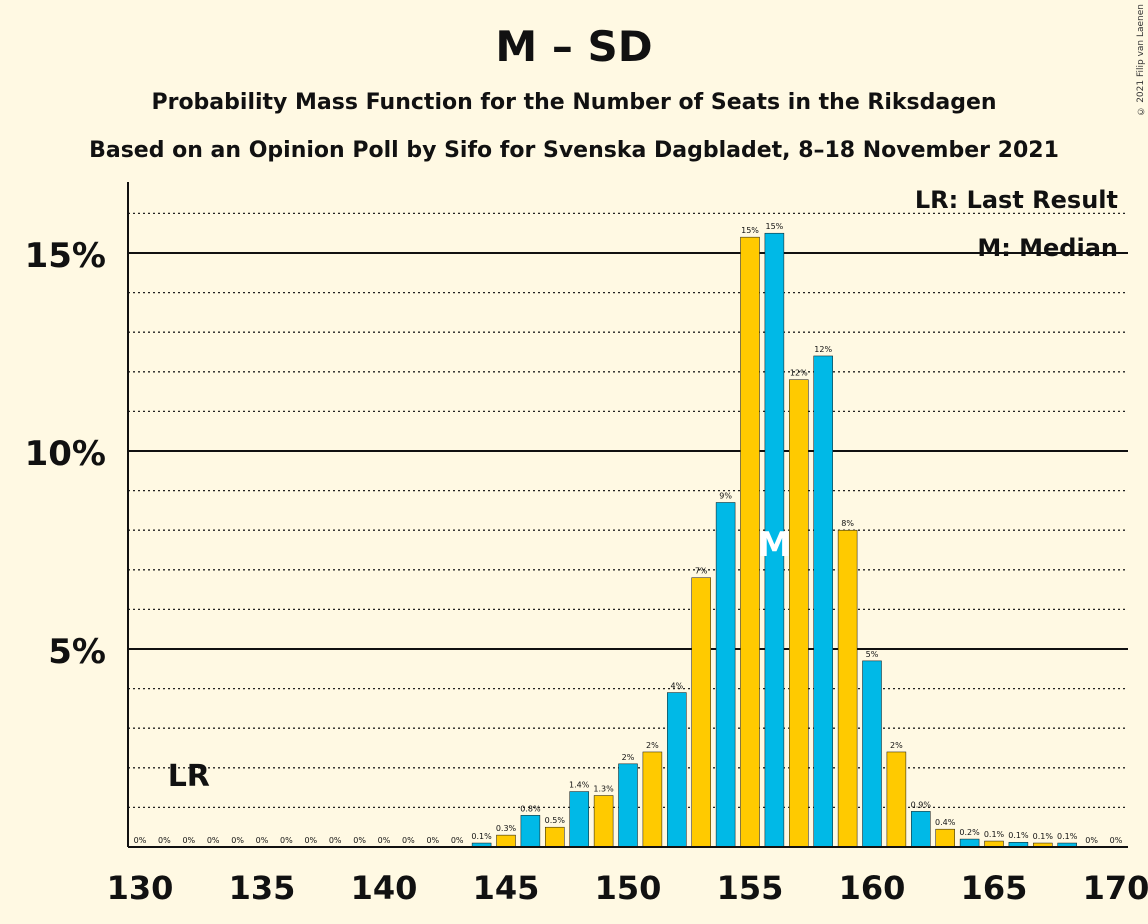  Describe the element at coordinates (896, 745) in the screenshot. I see `data-label-seat-161: 2%` at that location.